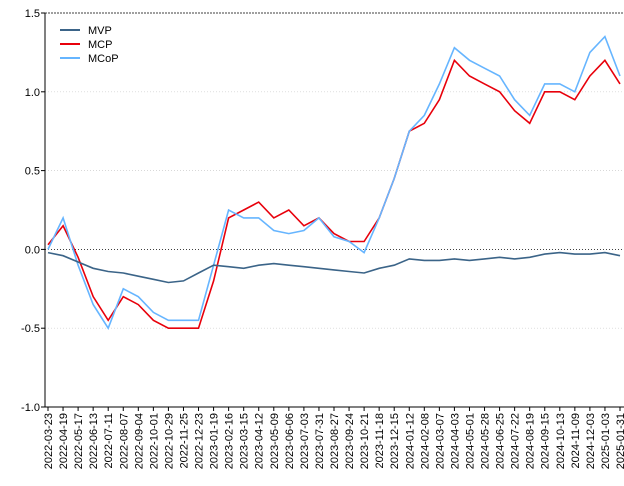  Describe the element at coordinates (365, 441) in the screenshot. I see `x-tick-label: 2023-10-21` at that location.